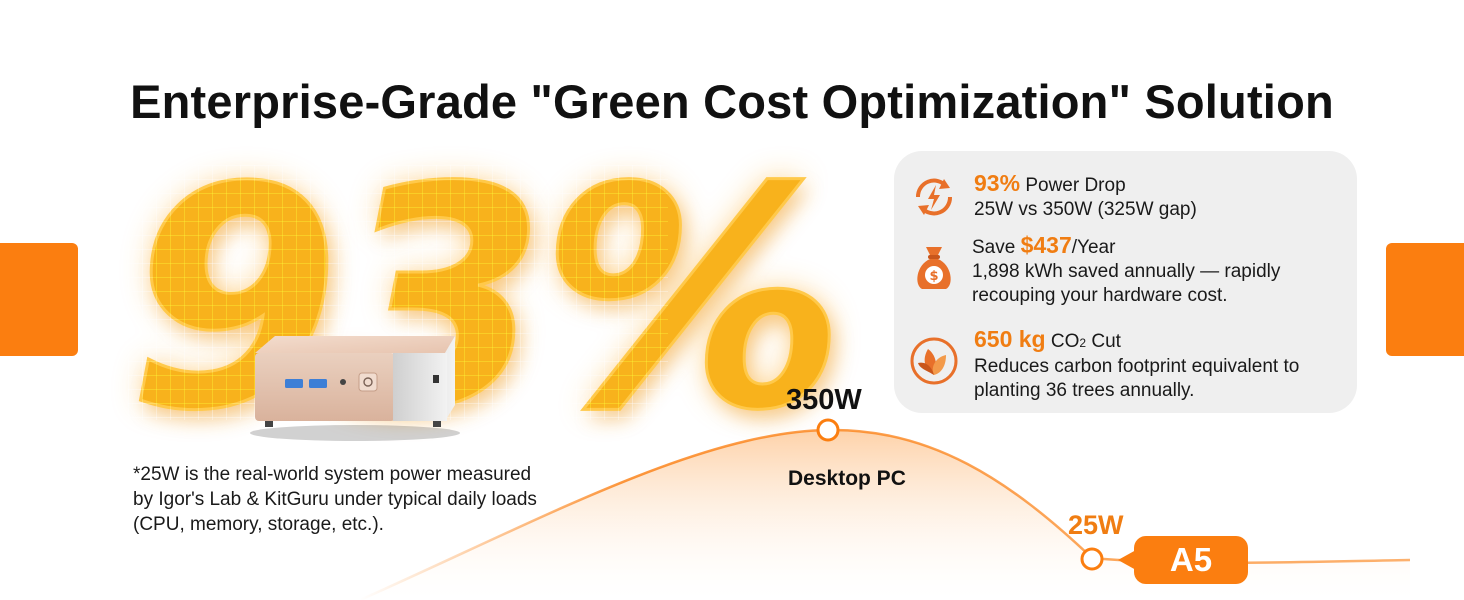  Describe the element at coordinates (1073, 185) in the screenshot. I see `benefit-heading-suffix: Power Drop` at that location.